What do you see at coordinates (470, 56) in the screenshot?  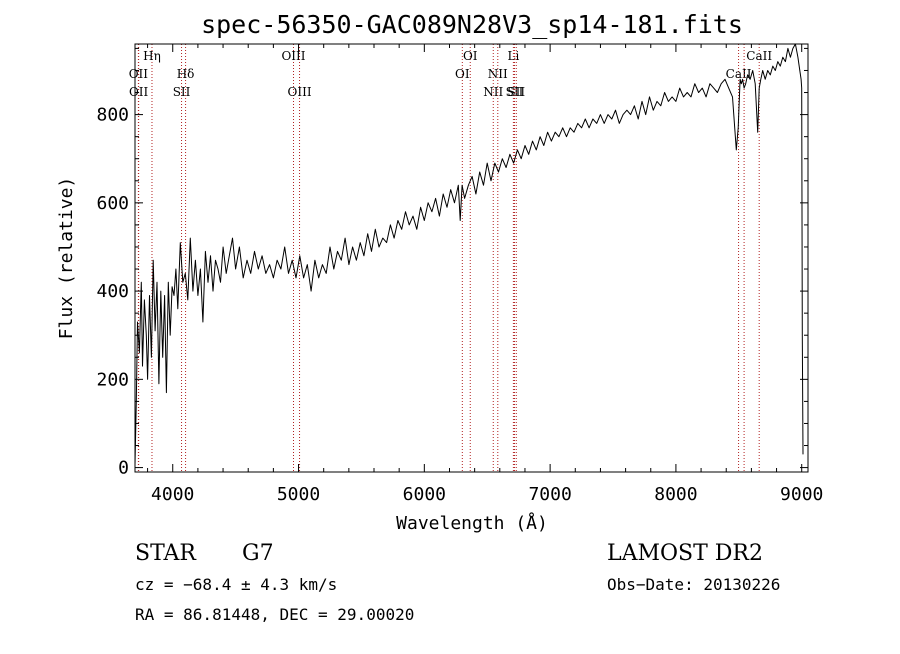 I see `spectral-line-label-8: OI` at bounding box center [470, 56].